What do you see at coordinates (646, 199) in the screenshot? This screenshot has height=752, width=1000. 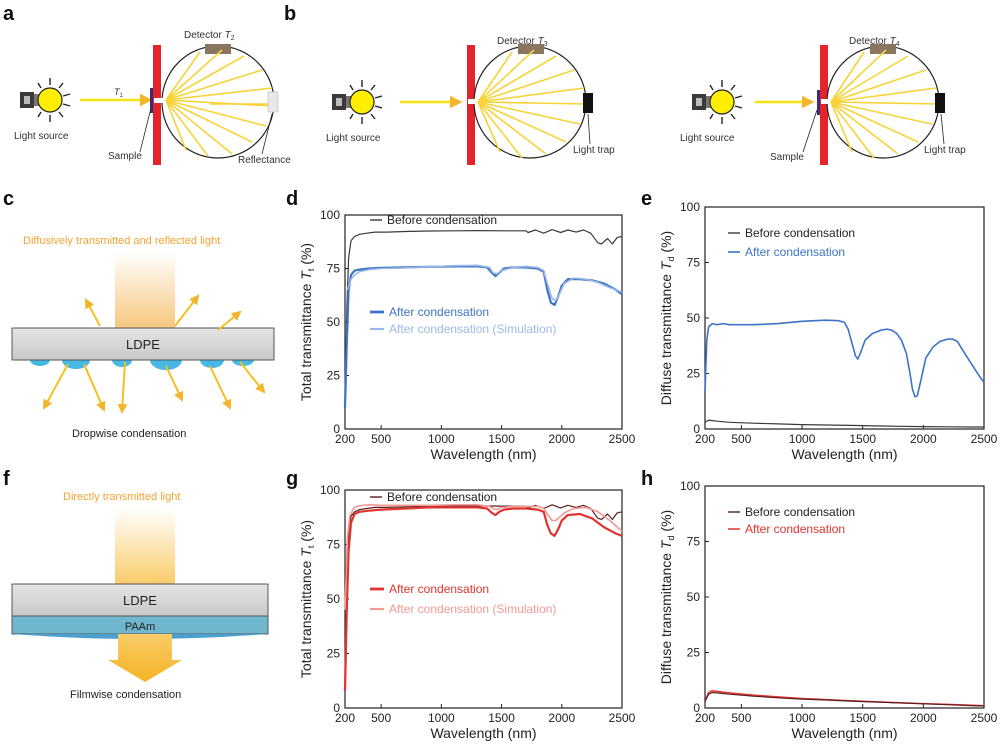 I see `panel-letter-e: e` at bounding box center [646, 199].